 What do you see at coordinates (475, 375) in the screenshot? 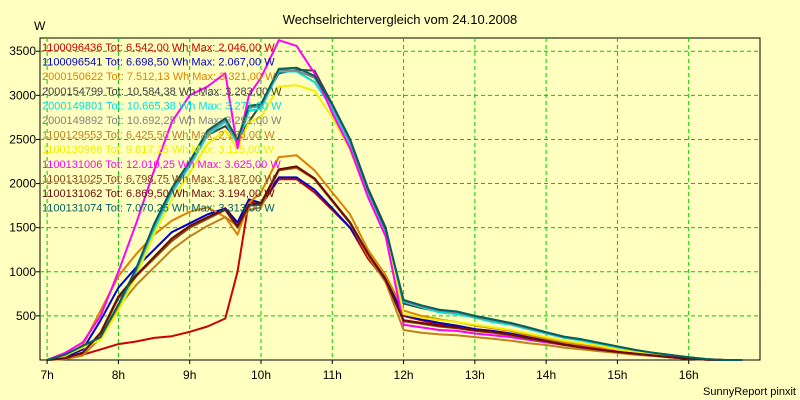
I see `x-tick-label: 13h` at bounding box center [475, 375].